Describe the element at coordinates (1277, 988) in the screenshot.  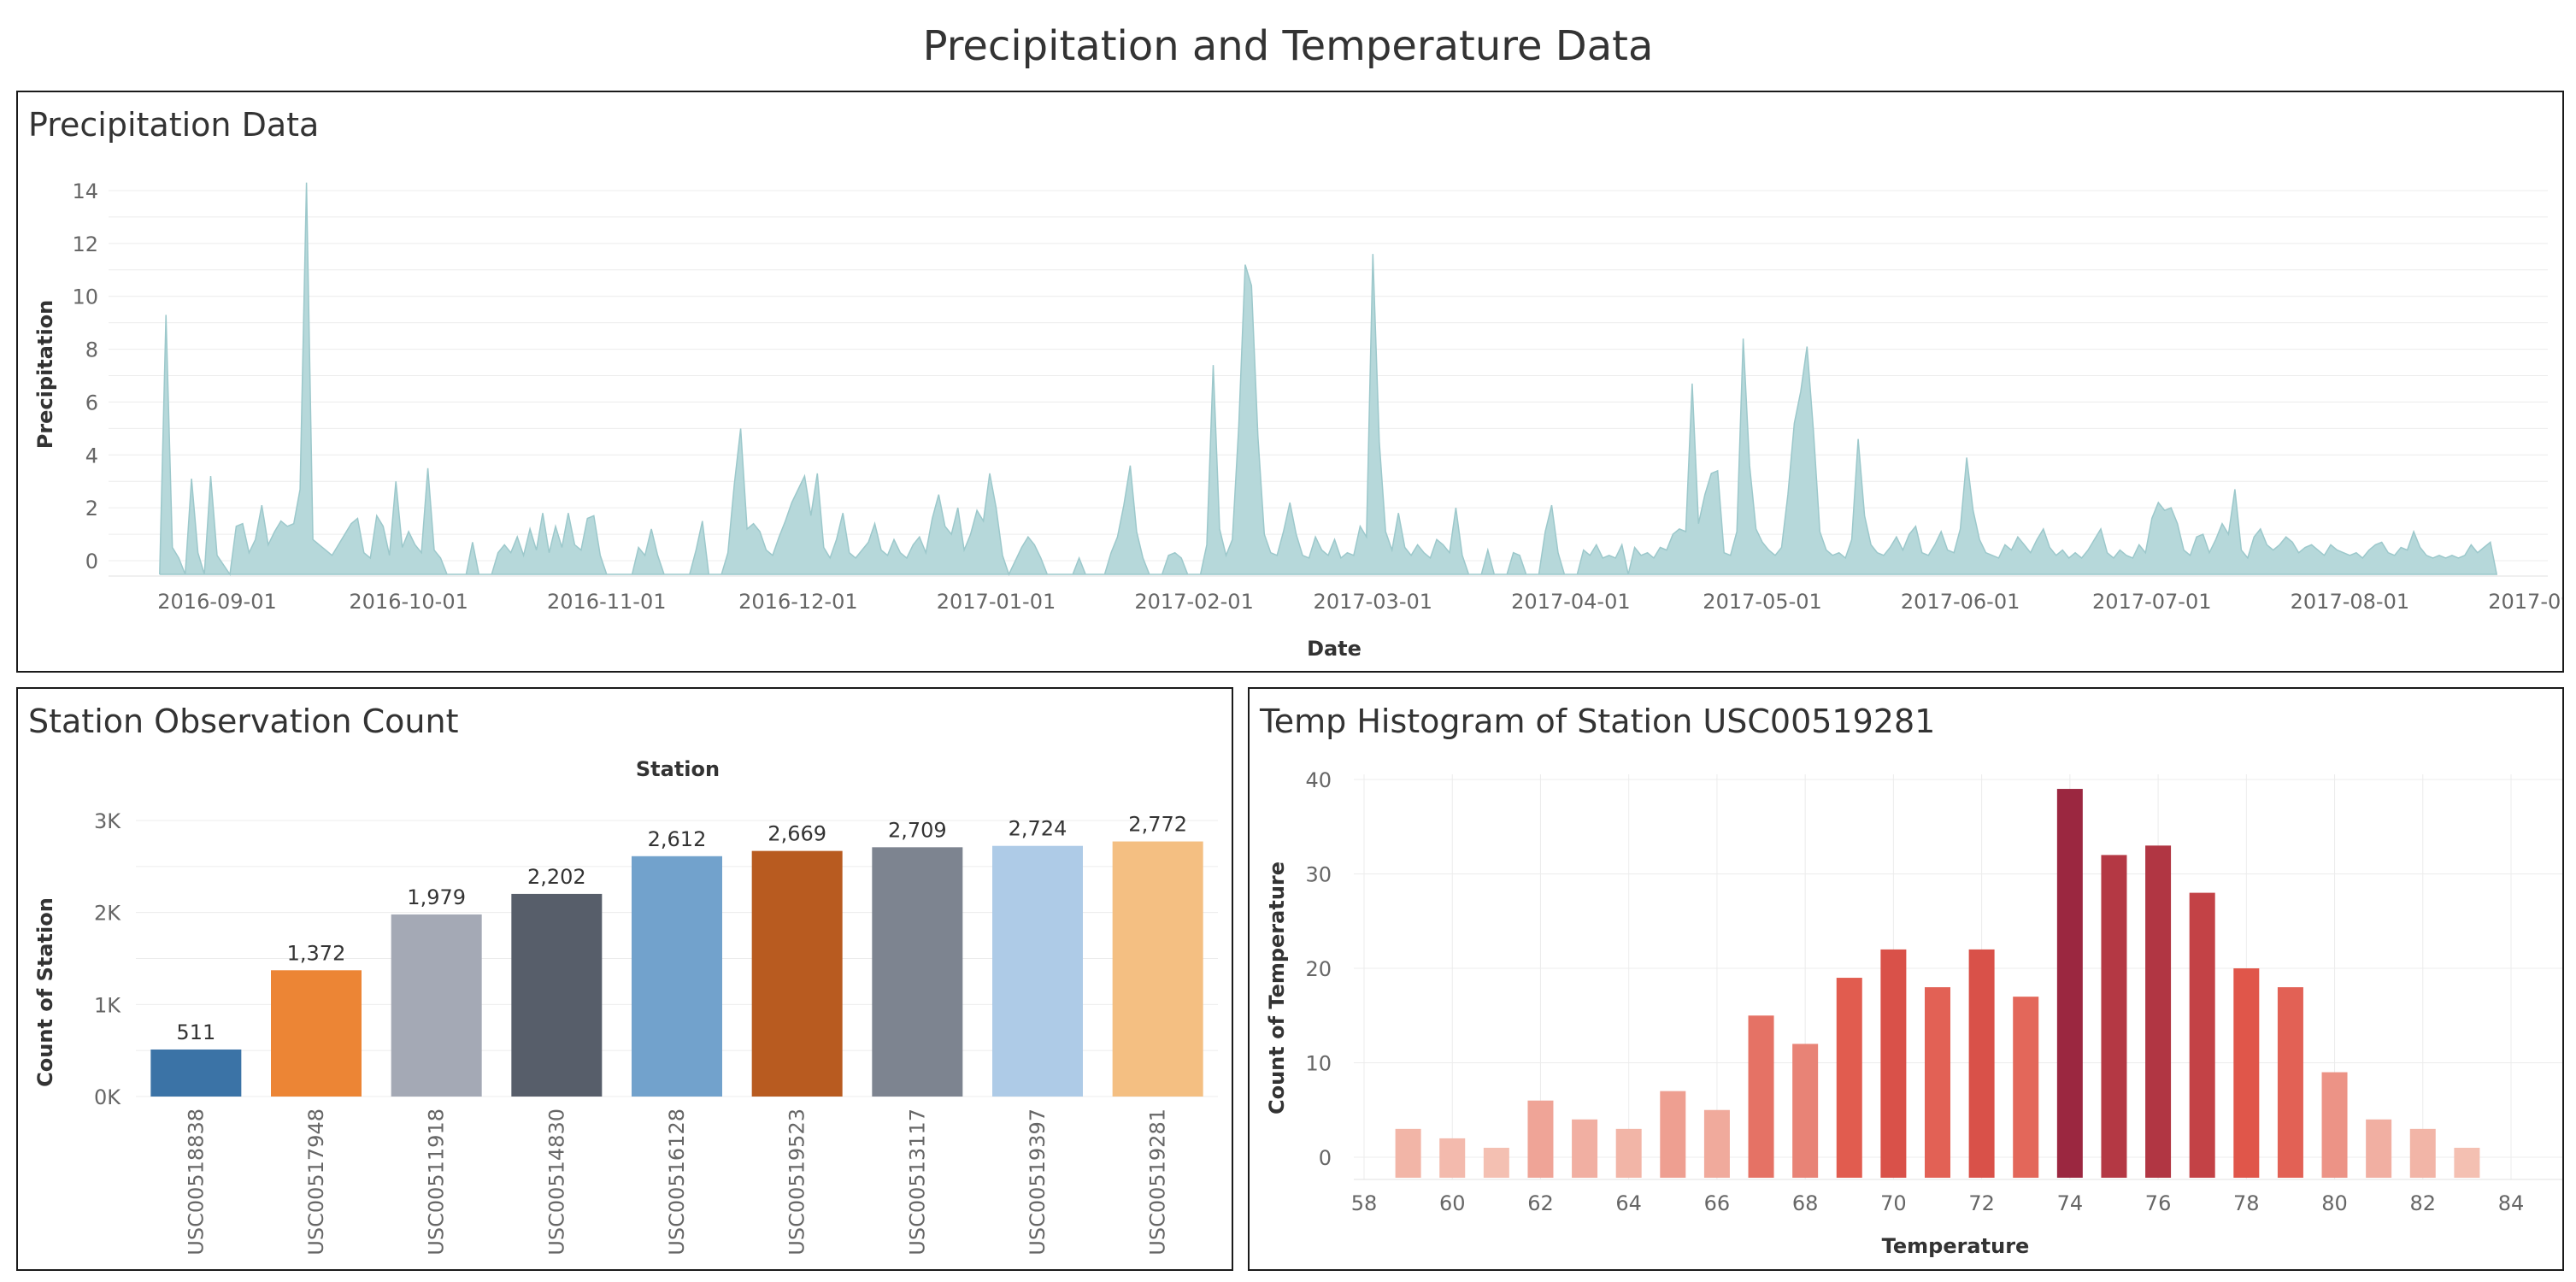
I see `temp-y-axis-title: Count of Temperature` at that location.